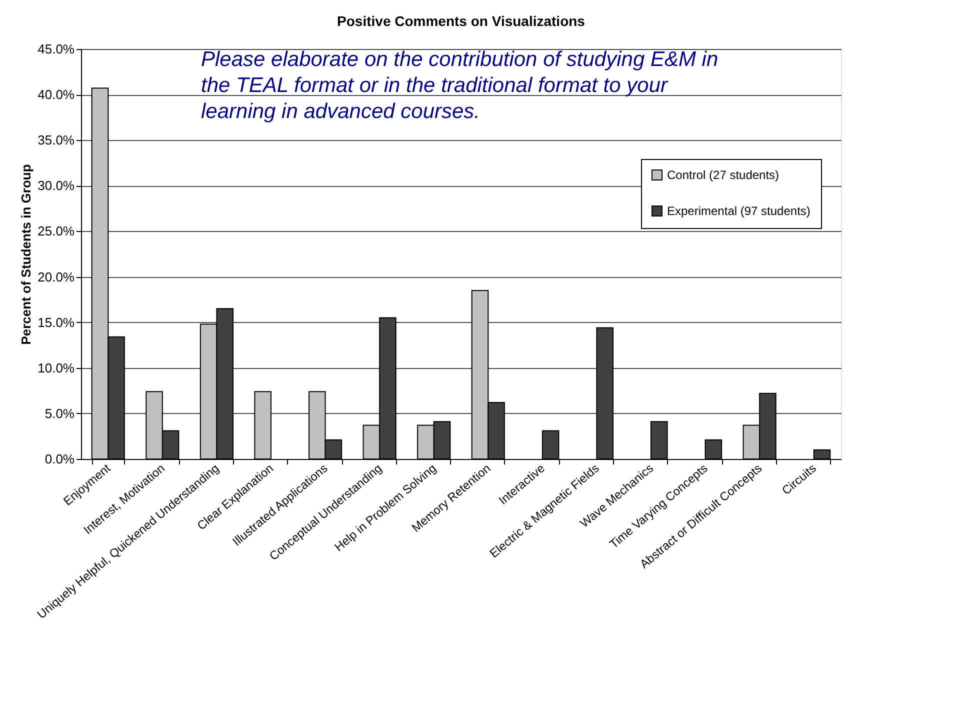 This screenshot has width=954, height=720. What do you see at coordinates (56, 231) in the screenshot?
I see `y-tick-label: 25.0%` at bounding box center [56, 231].